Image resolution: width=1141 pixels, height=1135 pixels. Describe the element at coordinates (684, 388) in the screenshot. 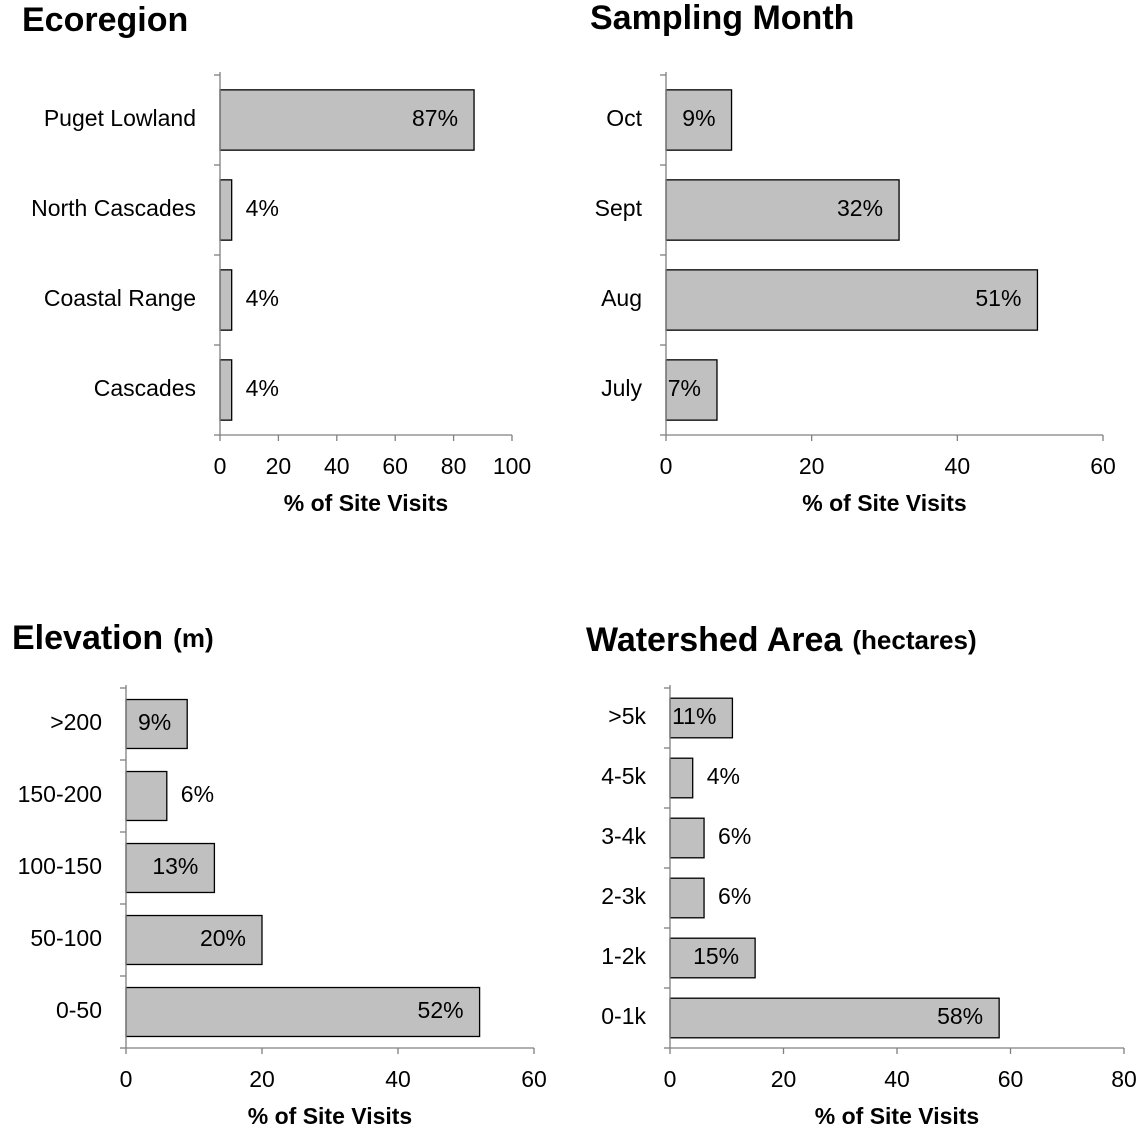

I see `value-label: 7%` at that location.